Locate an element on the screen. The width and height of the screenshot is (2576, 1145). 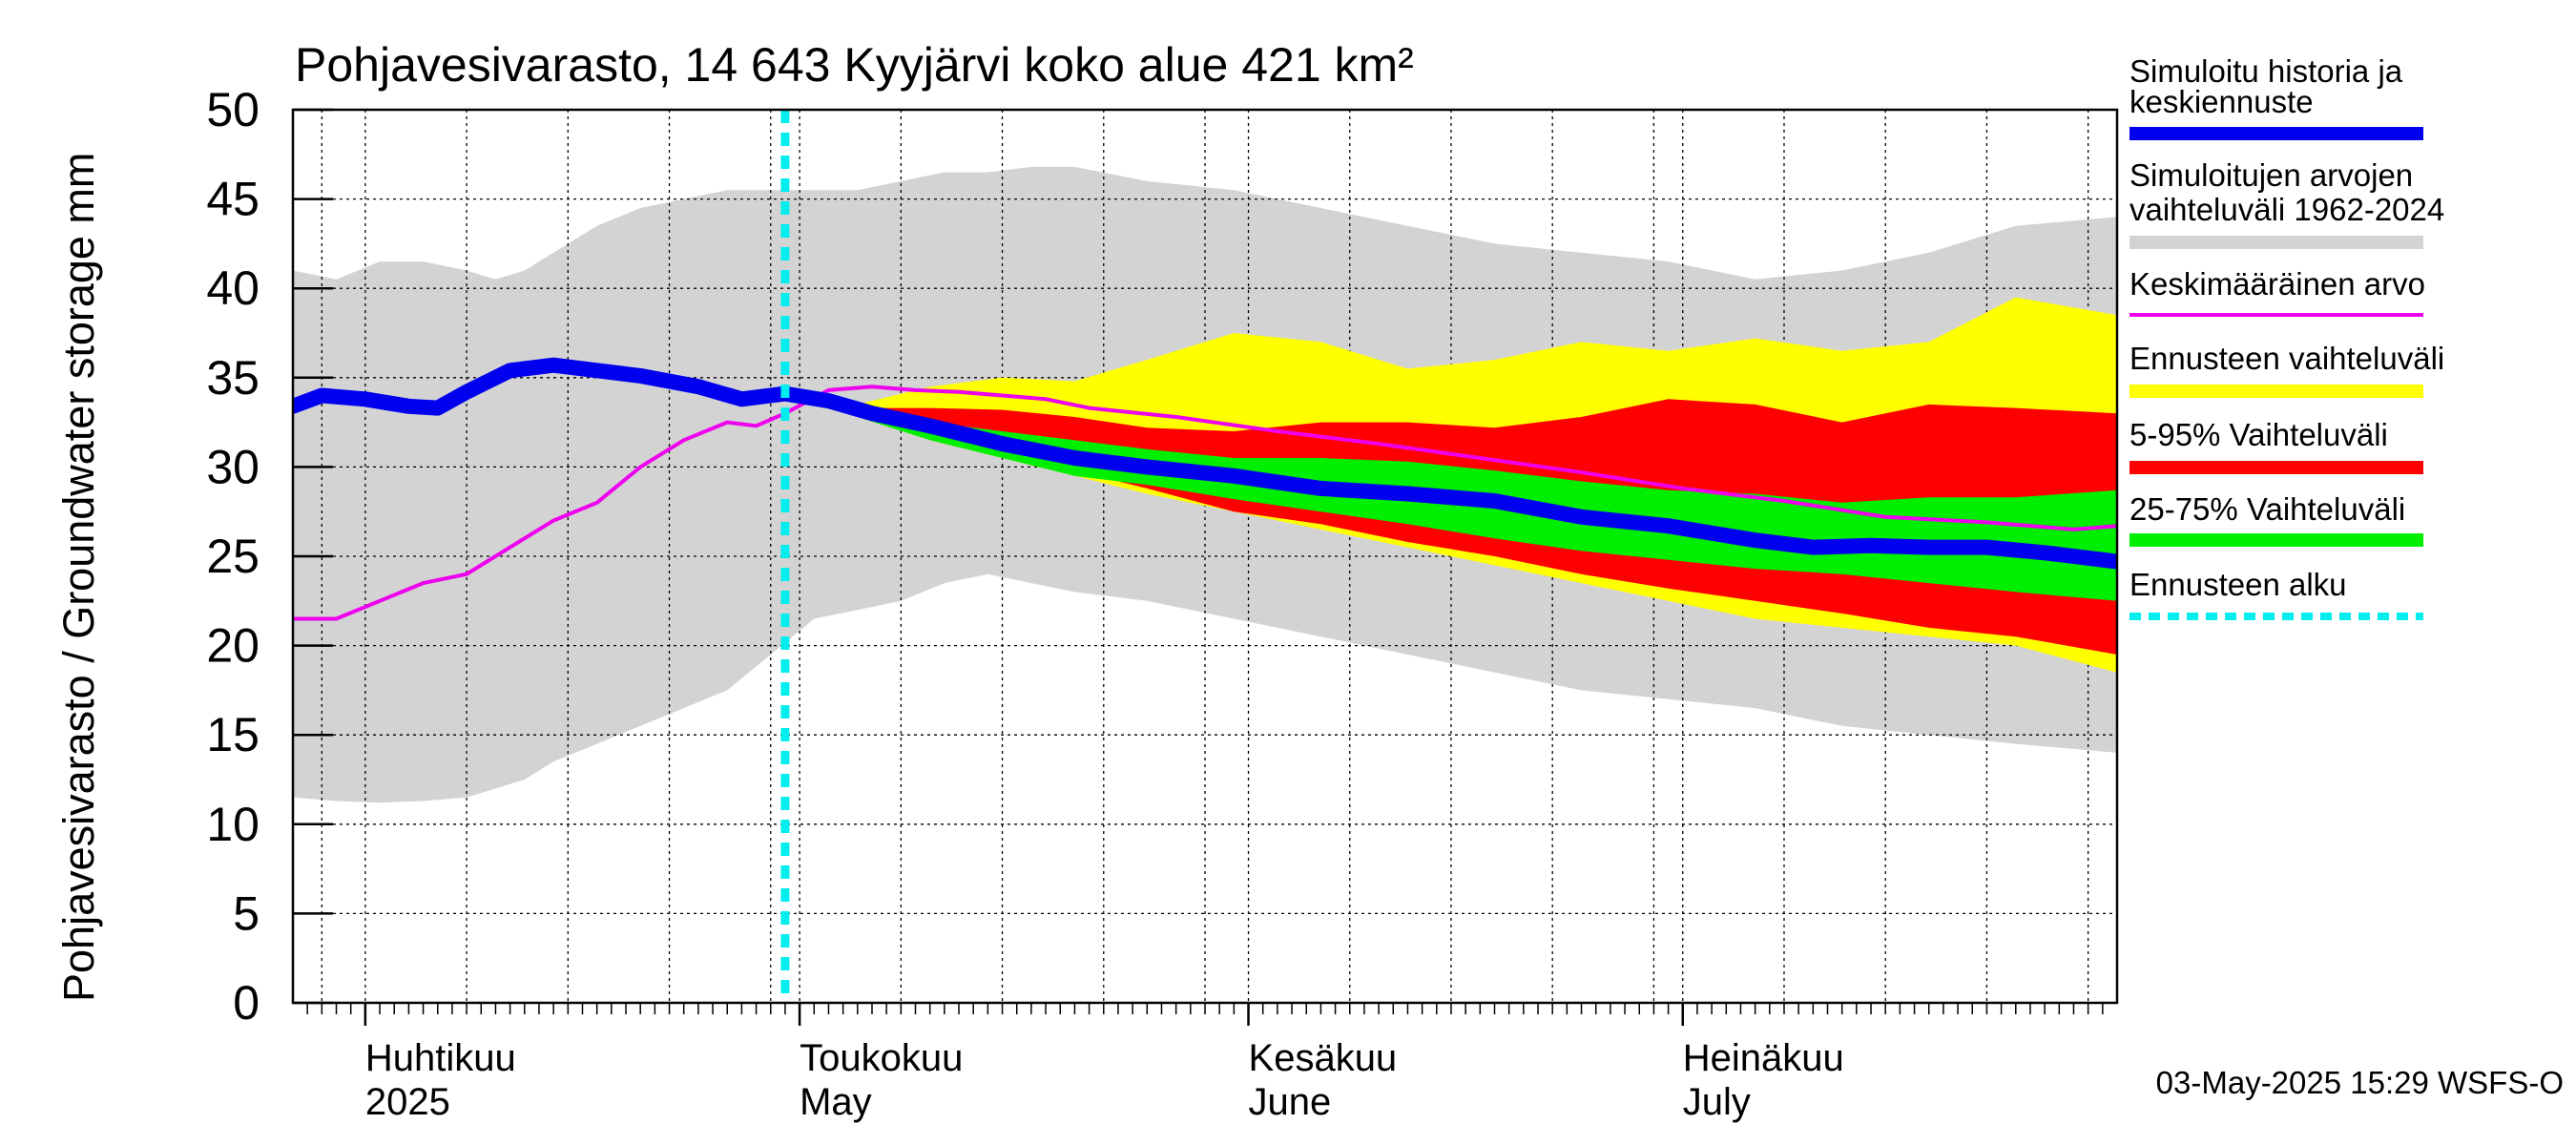
x-month-label: Heinäkuu is located at coordinates (1763, 1058).